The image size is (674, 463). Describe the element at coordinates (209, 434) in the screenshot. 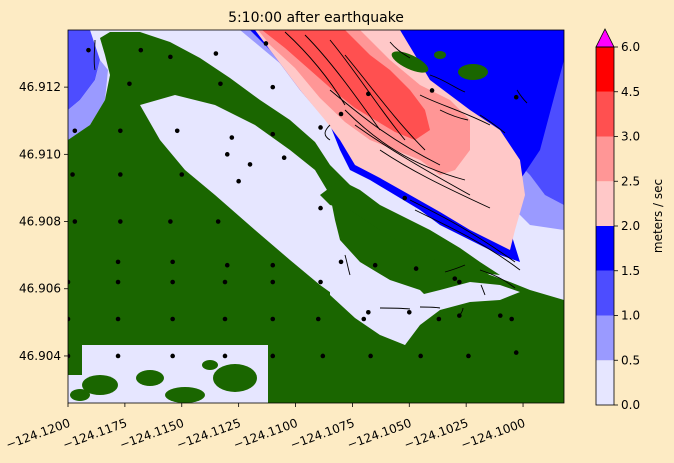

I see `x-tick-label-3: −124.1125` at that location.